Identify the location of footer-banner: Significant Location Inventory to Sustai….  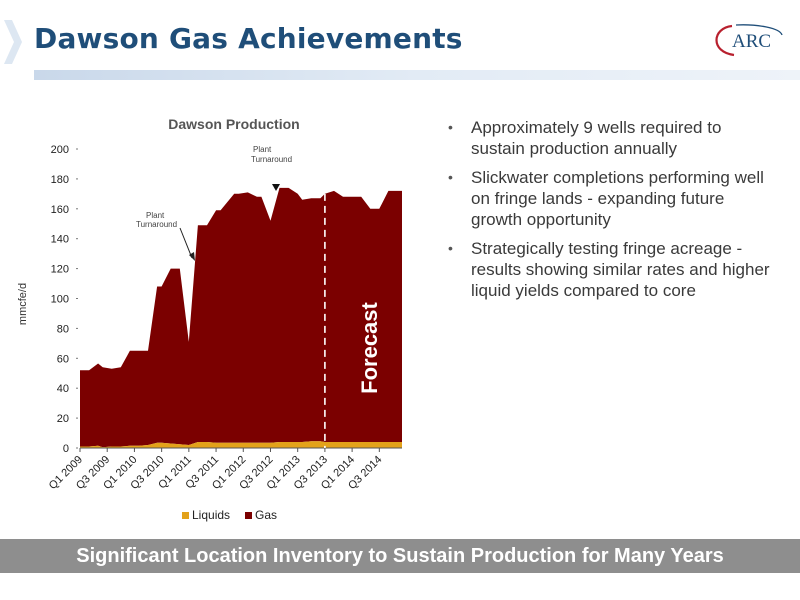
(400, 556).